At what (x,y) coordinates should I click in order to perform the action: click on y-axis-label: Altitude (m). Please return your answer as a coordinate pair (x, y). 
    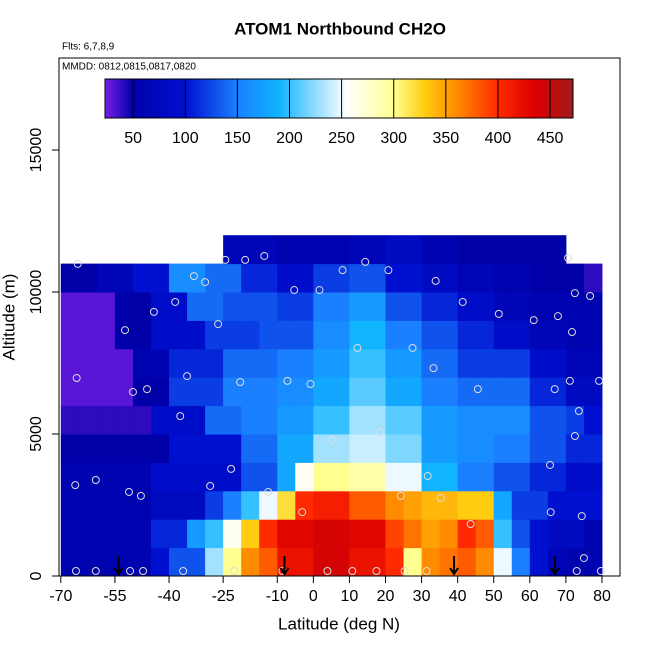
    Looking at the image, I should click on (9, 317).